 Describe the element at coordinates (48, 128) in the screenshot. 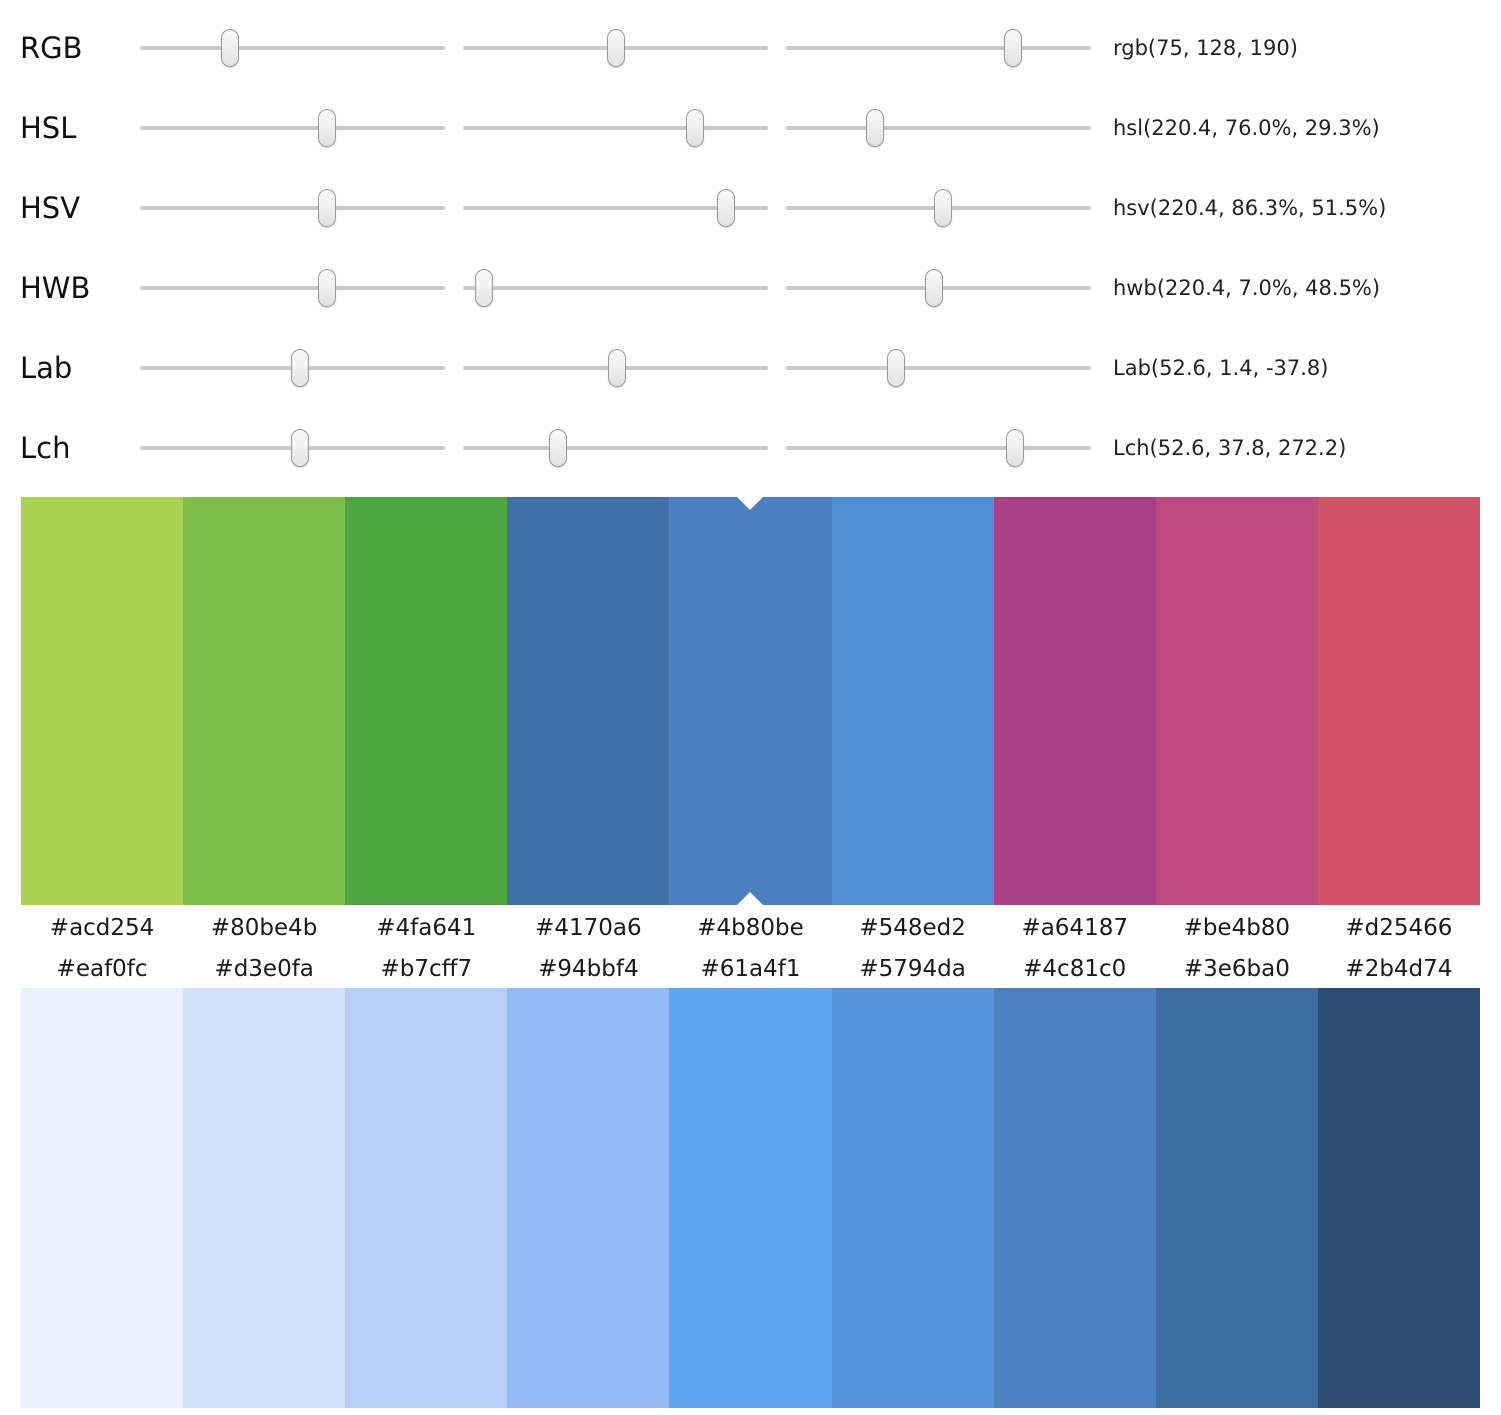

I see `colorspace-label: HSL` at that location.